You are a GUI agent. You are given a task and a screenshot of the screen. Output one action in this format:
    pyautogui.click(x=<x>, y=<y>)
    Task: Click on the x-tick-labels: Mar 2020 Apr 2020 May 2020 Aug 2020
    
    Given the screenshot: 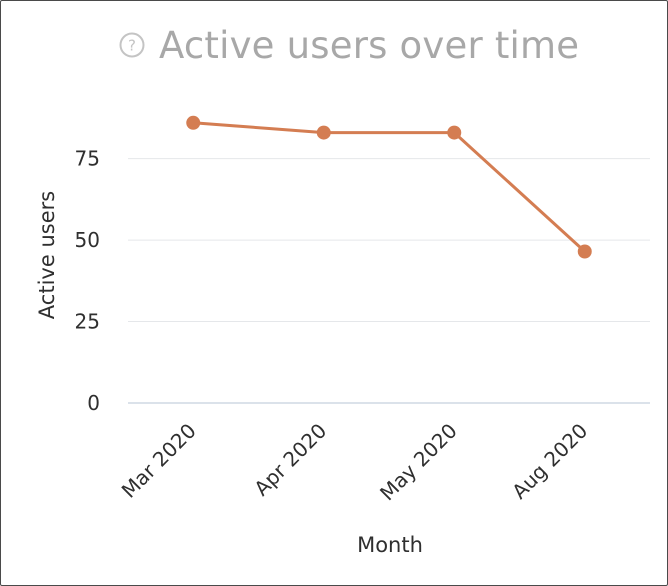 What is the action you would take?
    pyautogui.click(x=355, y=462)
    